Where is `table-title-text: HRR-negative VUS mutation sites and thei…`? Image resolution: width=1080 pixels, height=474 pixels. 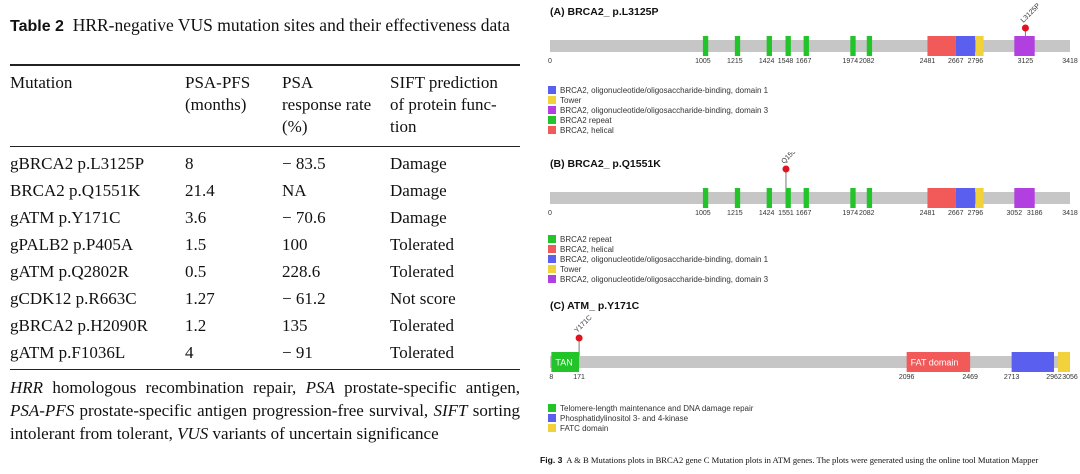 table-title-text: HRR-negative VUS mutation sites and thei… is located at coordinates (291, 25).